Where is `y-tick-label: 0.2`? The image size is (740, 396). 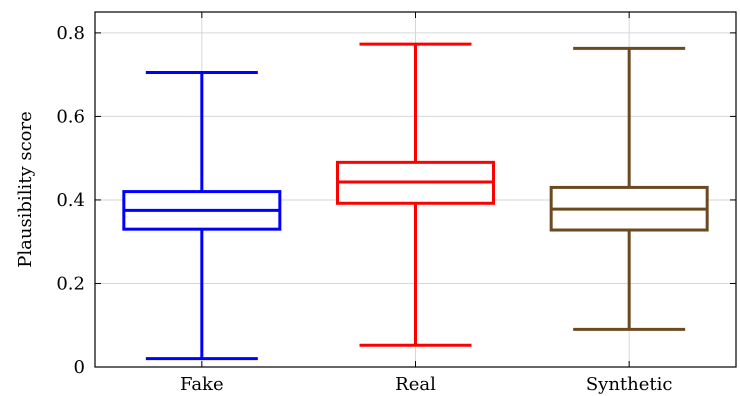 y-tick-label: 0.2 is located at coordinates (70, 283).